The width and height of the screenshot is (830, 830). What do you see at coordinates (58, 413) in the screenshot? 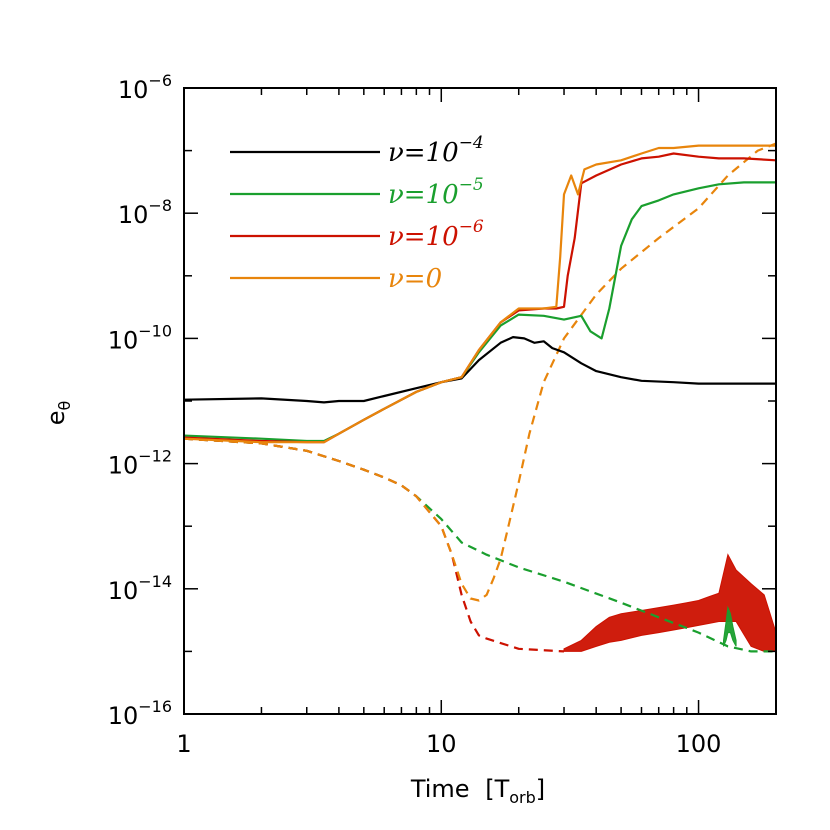
I see `y-axis-label: eθ` at bounding box center [58, 413].